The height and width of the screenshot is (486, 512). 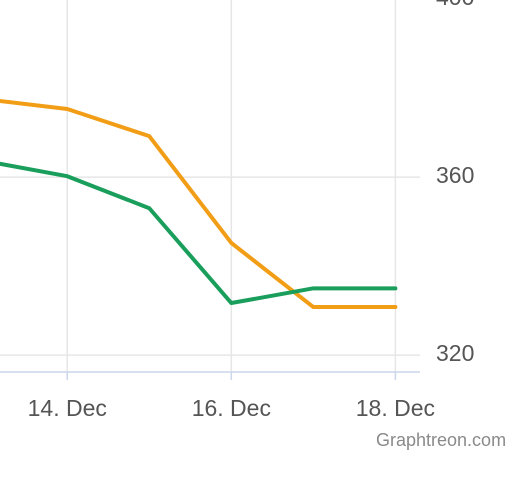 I want to click on x-tick-label: 16. Dec, so click(x=231, y=408).